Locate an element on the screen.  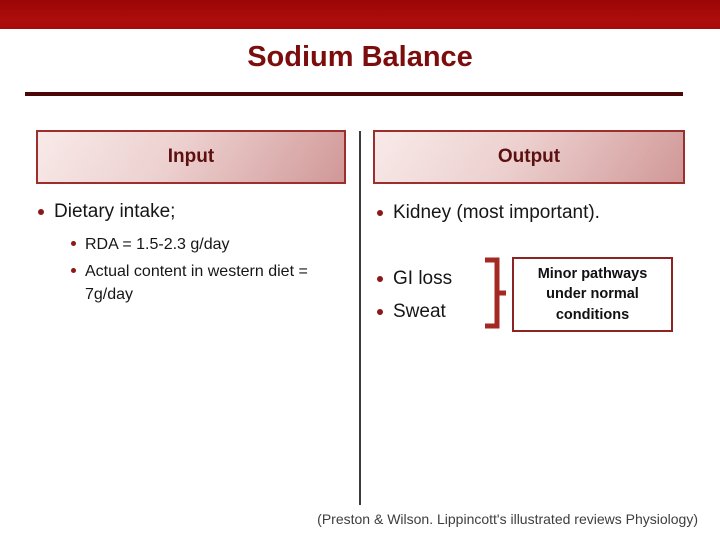
minor-pathways-box: Minor pathways under normal conditions is located at coordinates (592, 294).